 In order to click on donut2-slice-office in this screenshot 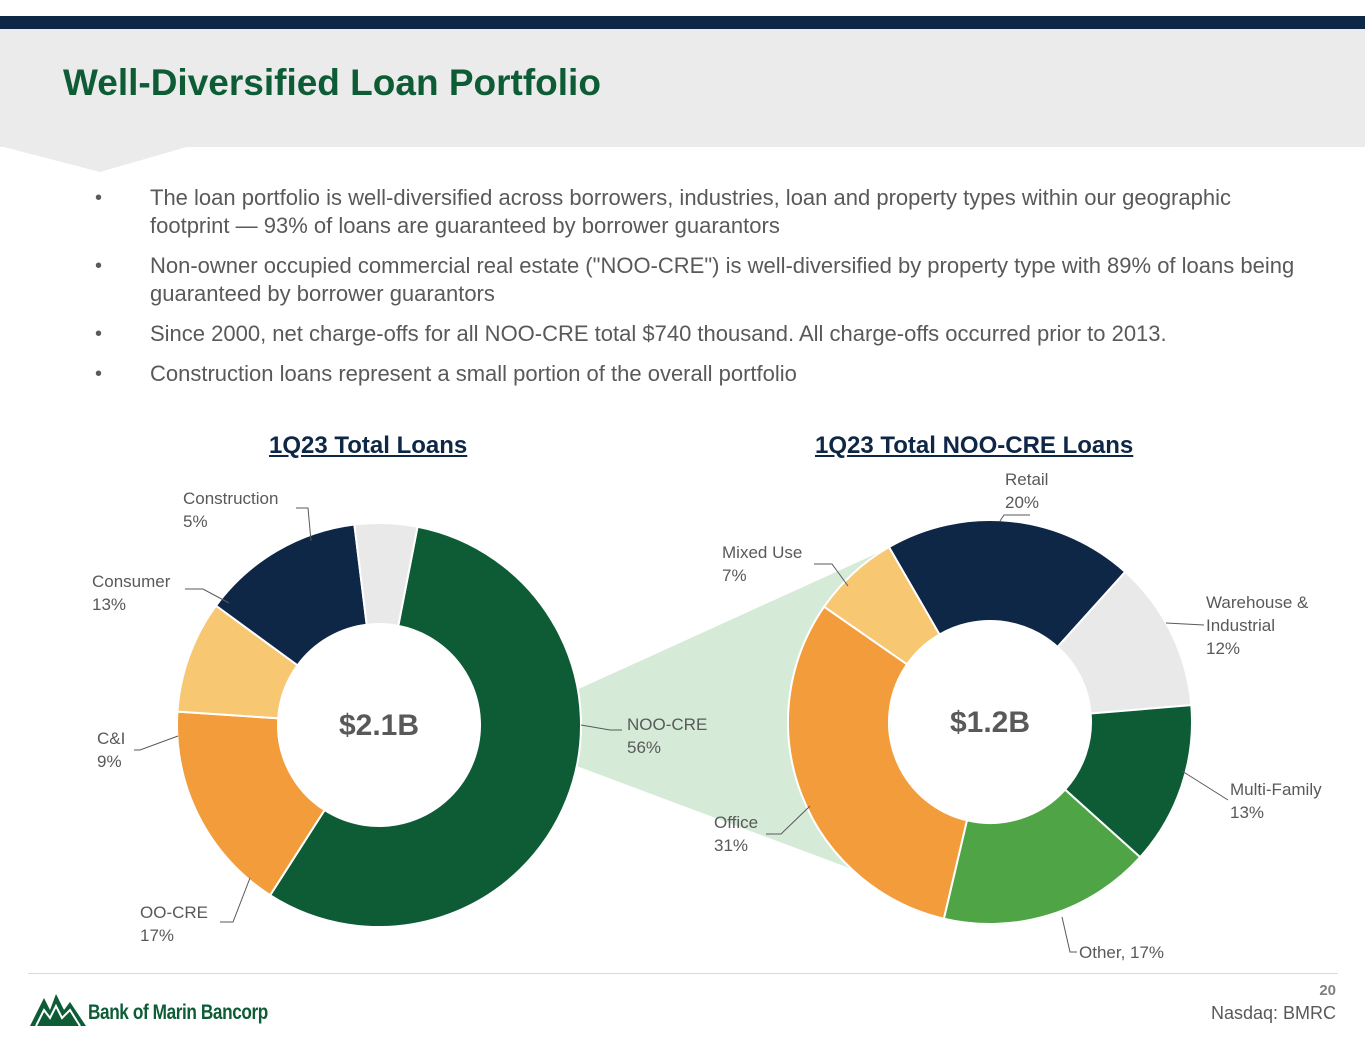, I will do `click(878, 762)`.